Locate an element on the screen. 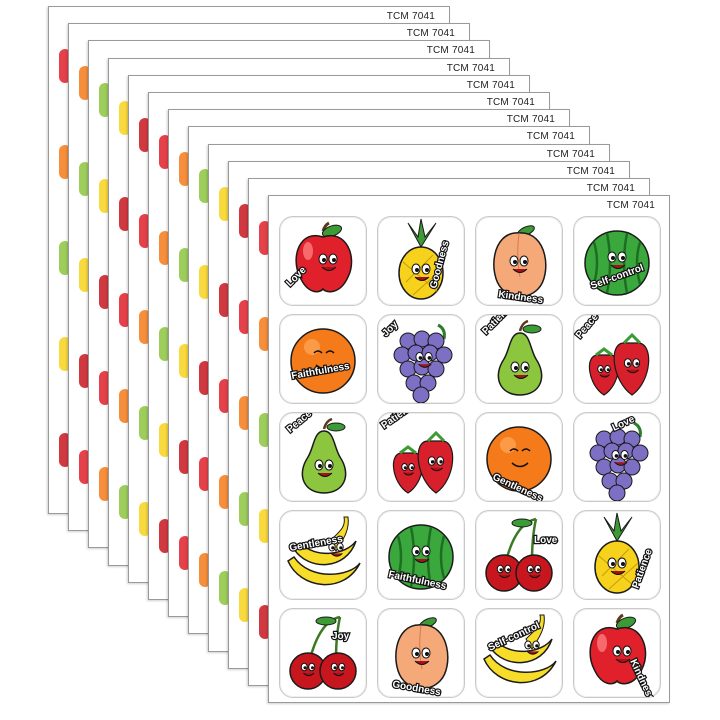 This screenshot has width=720, height=720. sticker-pineapple: Goodness is located at coordinates (421, 261).